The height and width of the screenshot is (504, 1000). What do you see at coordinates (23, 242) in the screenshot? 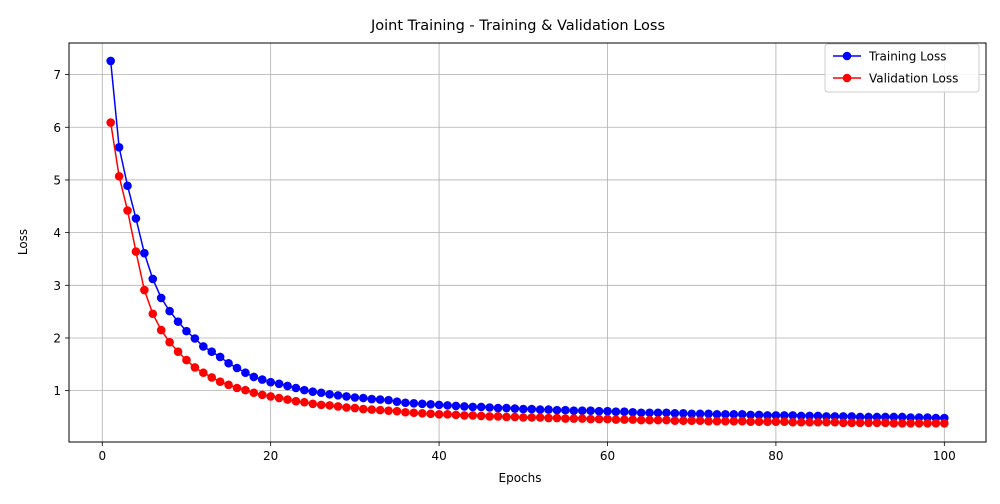
I see `y-axis-label: Loss` at bounding box center [23, 242].